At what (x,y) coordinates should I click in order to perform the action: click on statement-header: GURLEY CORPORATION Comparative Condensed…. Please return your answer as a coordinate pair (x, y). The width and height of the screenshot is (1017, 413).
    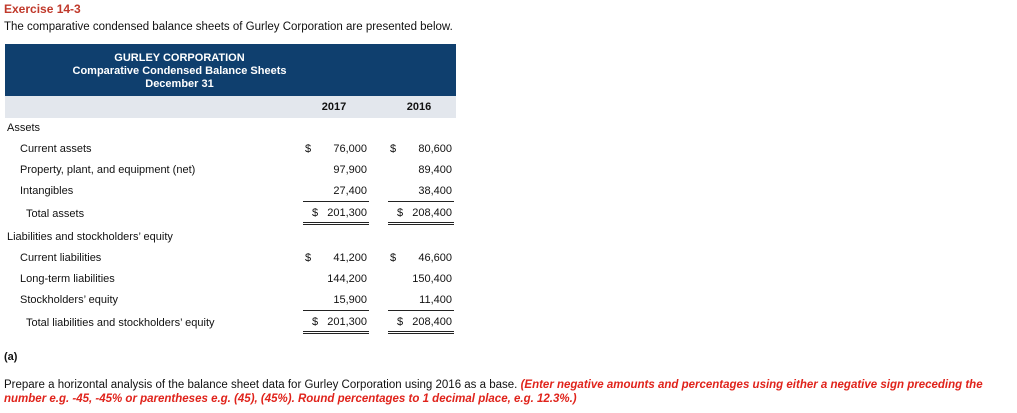
    Looking at the image, I should click on (230, 70).